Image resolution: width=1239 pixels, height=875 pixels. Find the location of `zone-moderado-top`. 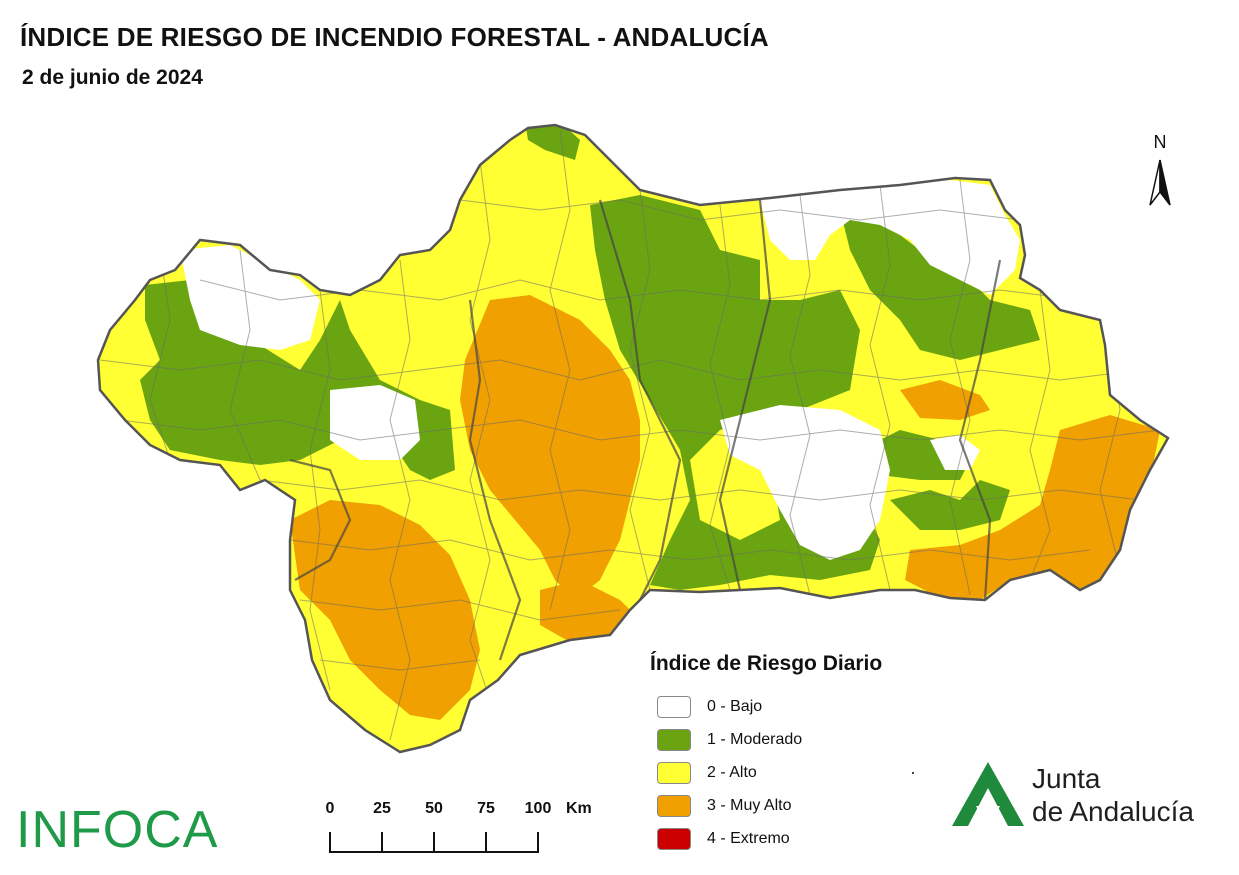

zone-moderado-top is located at coordinates (552, 142).